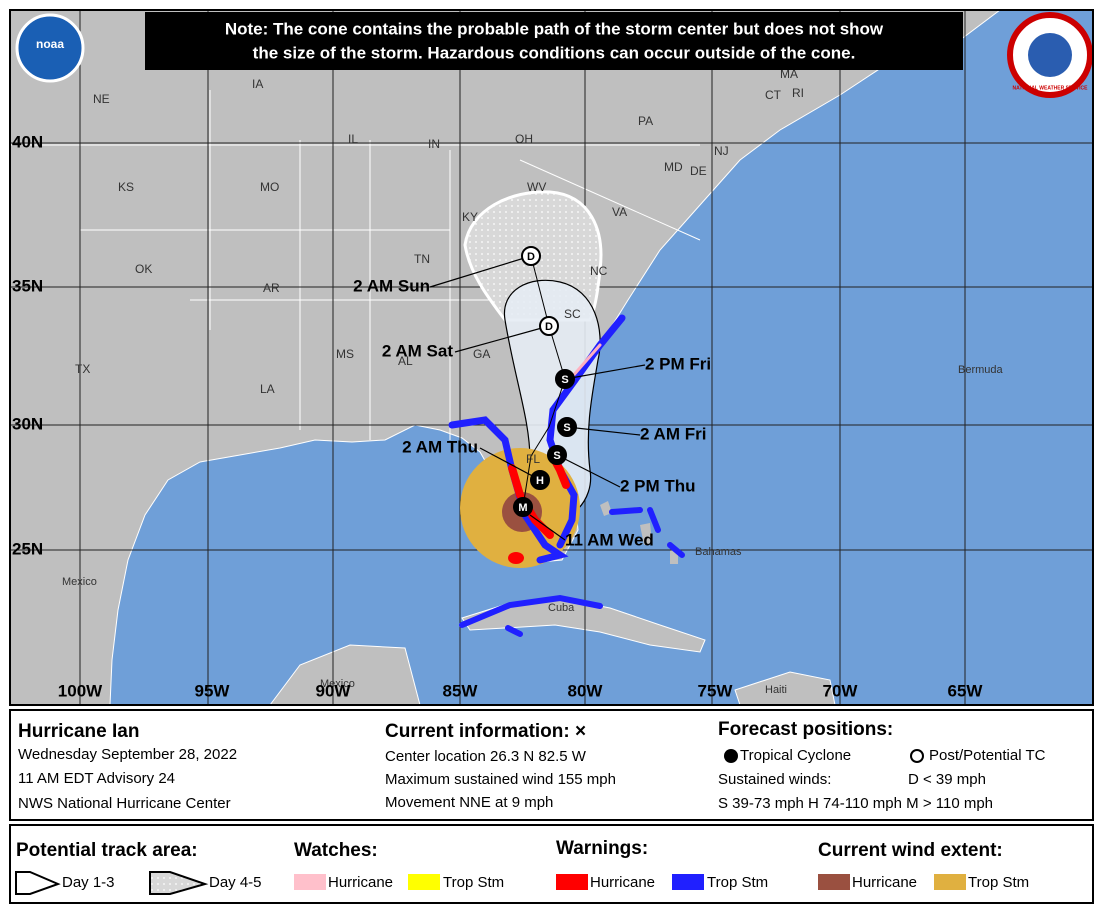  I want to click on state-label: IL, so click(353, 139).